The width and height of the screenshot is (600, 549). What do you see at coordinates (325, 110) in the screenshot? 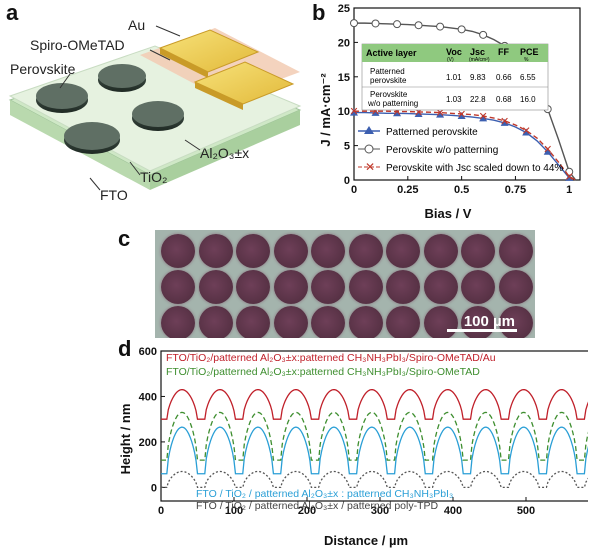
I see `jv-ylabel: J / mA·cm⁻²` at bounding box center [325, 110].